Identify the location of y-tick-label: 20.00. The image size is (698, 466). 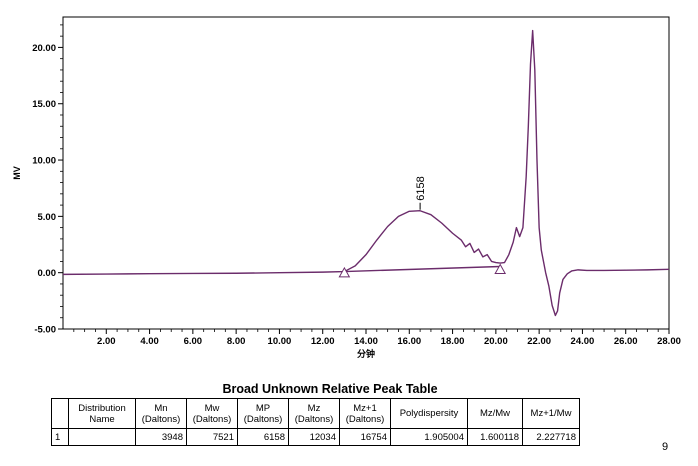
(44, 48).